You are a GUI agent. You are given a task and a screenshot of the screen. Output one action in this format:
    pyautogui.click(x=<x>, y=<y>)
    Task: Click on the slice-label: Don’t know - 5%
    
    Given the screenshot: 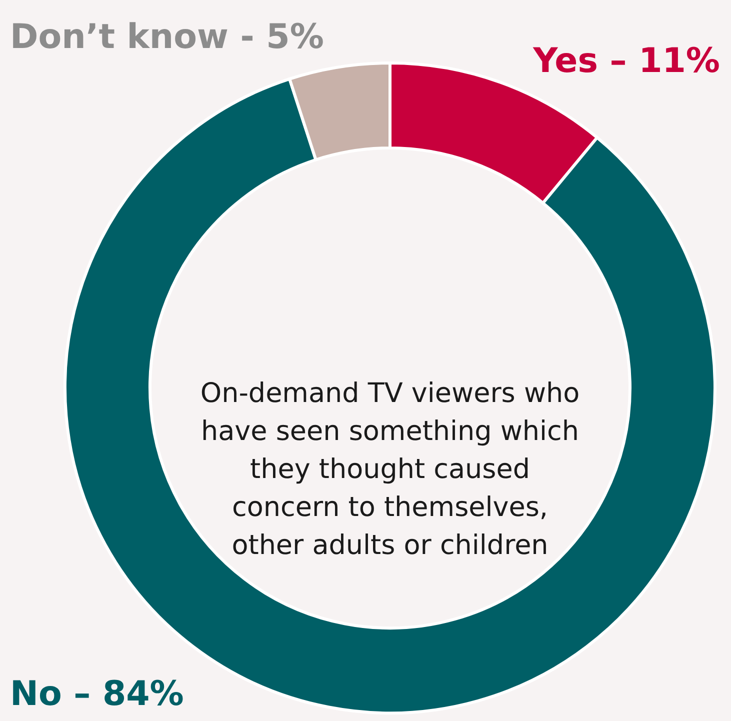 What is the action you would take?
    pyautogui.click(x=167, y=37)
    